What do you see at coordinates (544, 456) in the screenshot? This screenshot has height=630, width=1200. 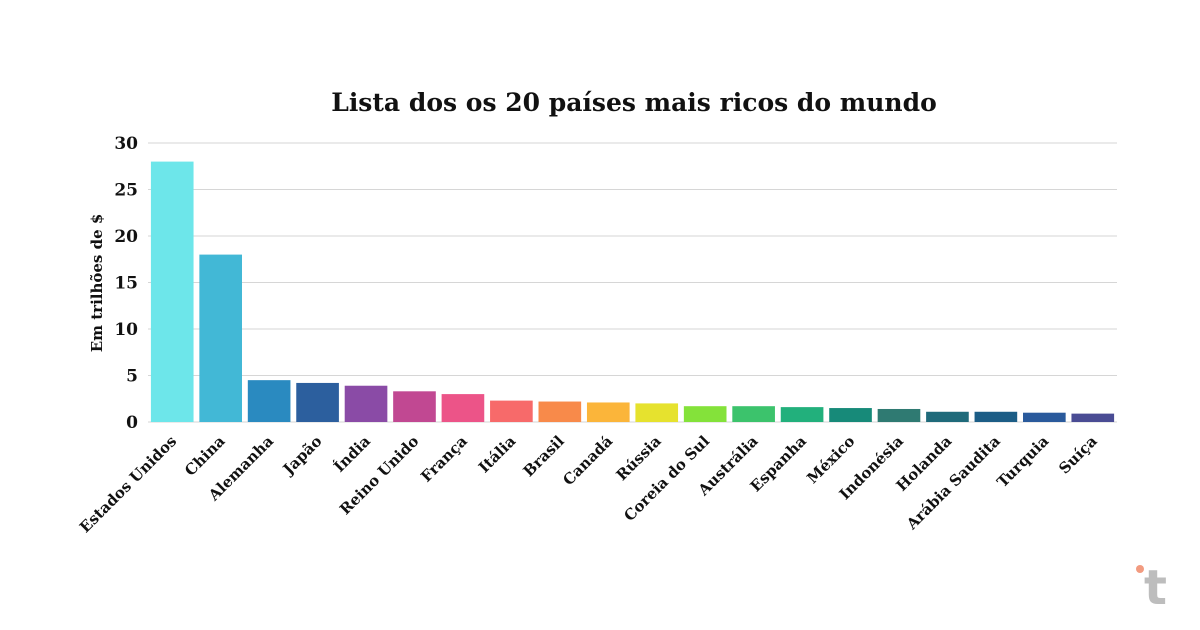 I see `x-tick-label: Brasil` at bounding box center [544, 456].